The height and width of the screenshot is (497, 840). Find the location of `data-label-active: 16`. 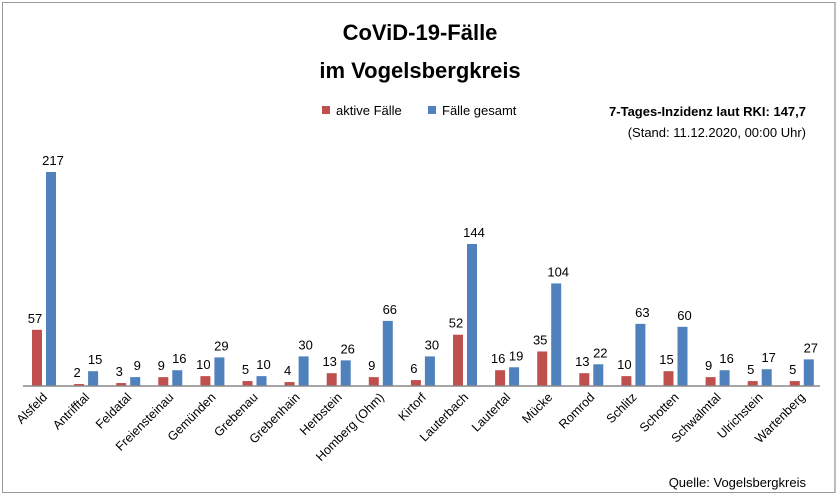

data-label-active: 16 is located at coordinates (498, 358).